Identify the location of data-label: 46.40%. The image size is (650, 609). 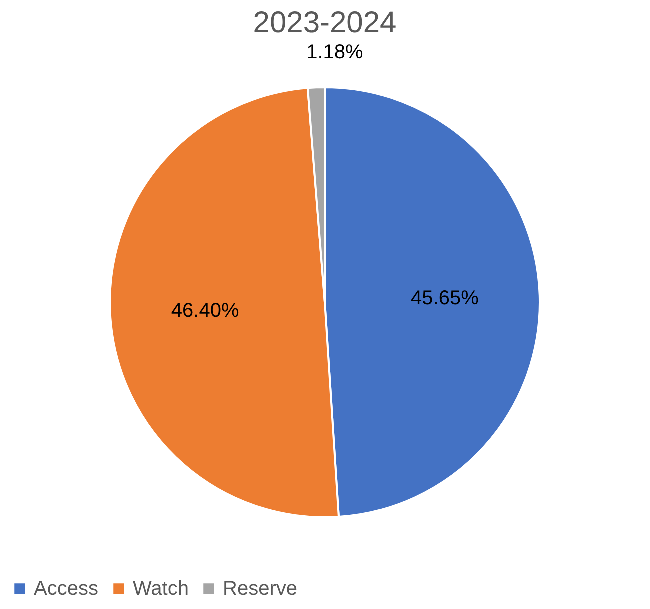
(205, 311).